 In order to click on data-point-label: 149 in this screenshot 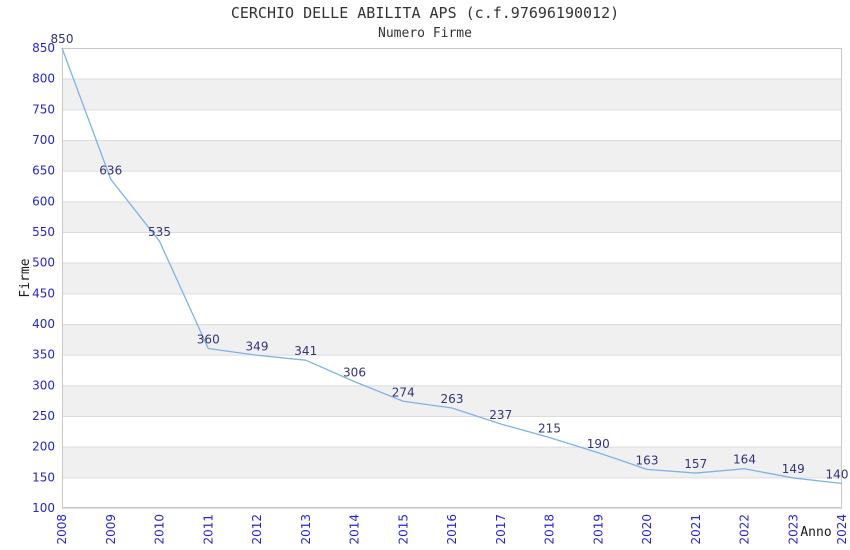, I will do `click(793, 469)`.